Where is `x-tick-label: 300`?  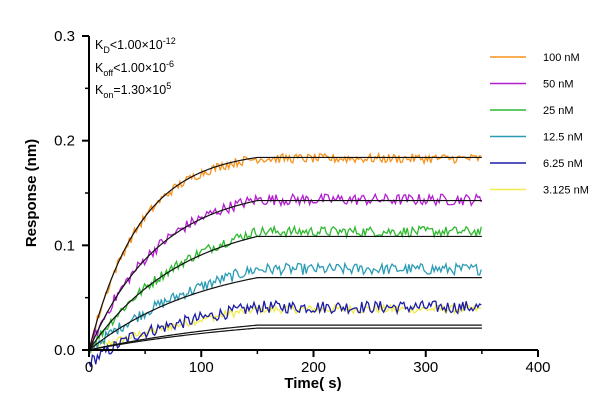 x-tick-label: 300 is located at coordinates (425, 367).